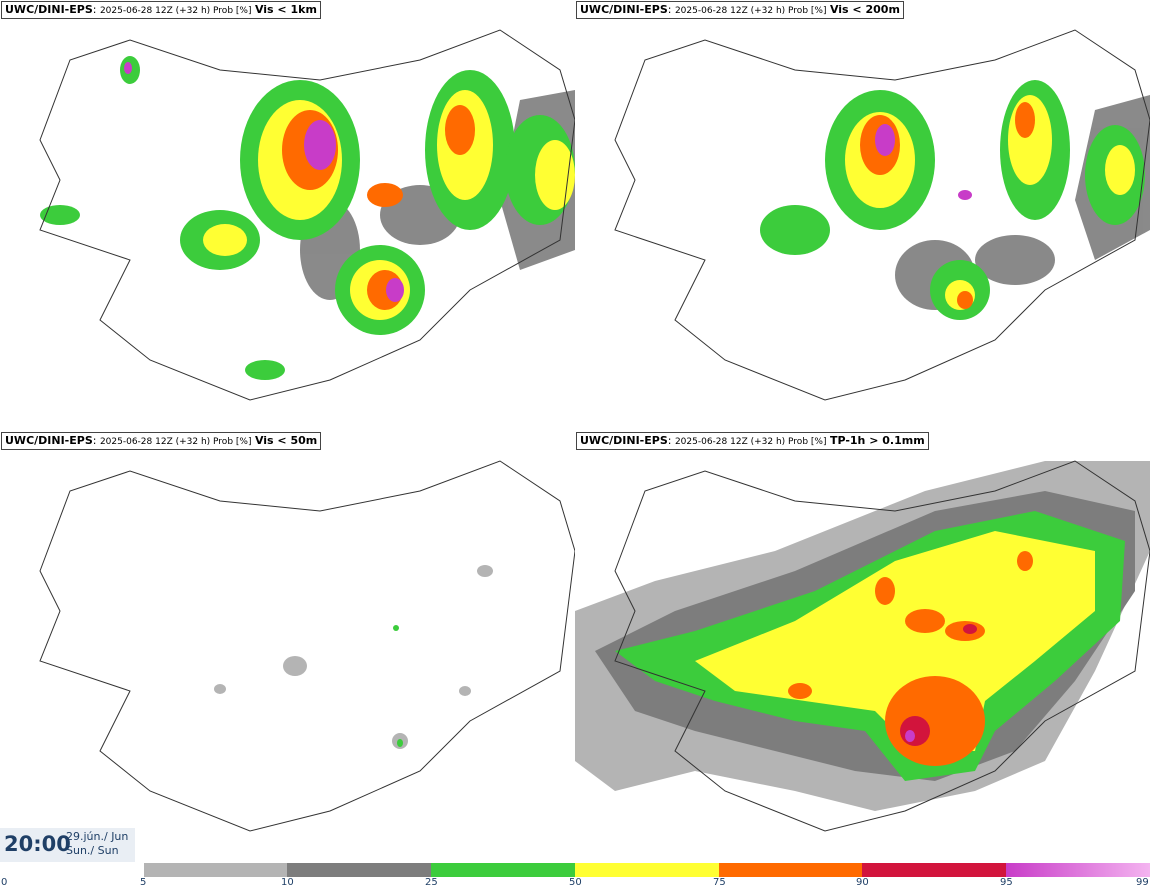  Describe the element at coordinates (97, 836) in the screenshot. I see `valid-date-line1: 29.jún./ Jun` at that location.